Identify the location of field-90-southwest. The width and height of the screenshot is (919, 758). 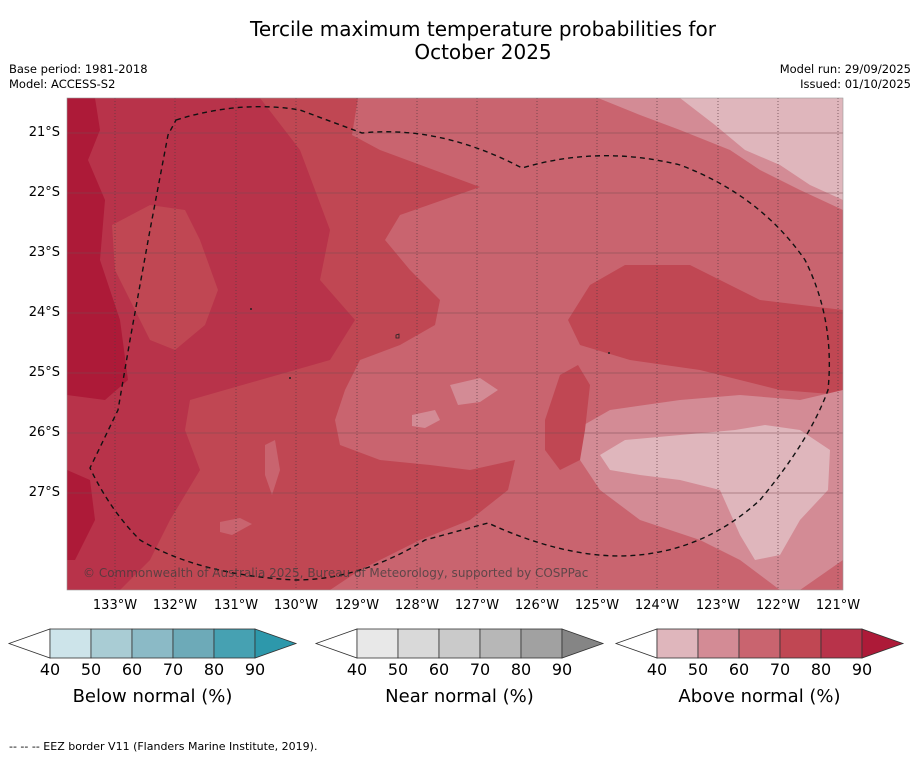
(81, 515).